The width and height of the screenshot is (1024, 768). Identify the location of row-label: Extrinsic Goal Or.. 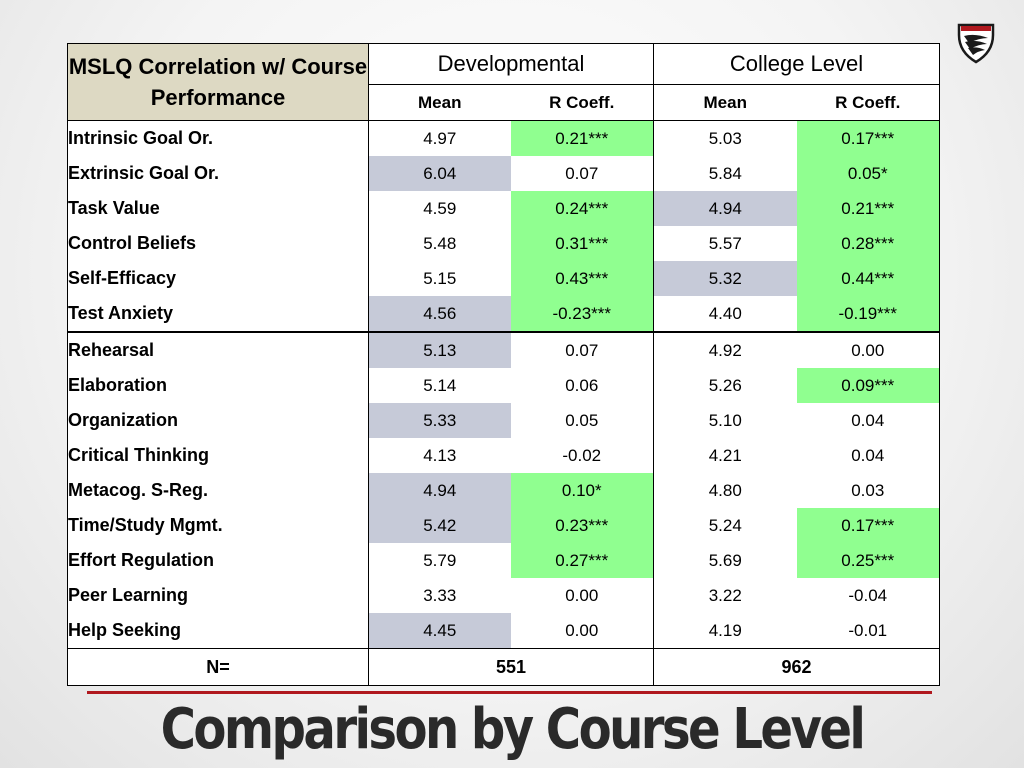
(218, 173).